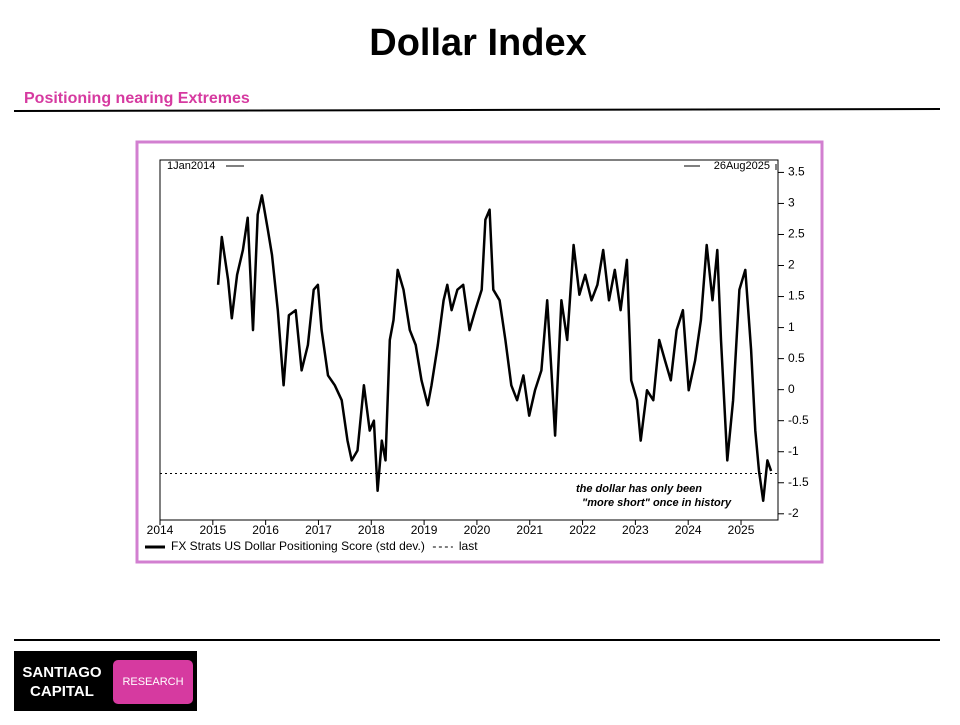 The height and width of the screenshot is (725, 960). Describe the element at coordinates (62, 672) in the screenshot. I see `logo-text: SANTIAGO` at that location.